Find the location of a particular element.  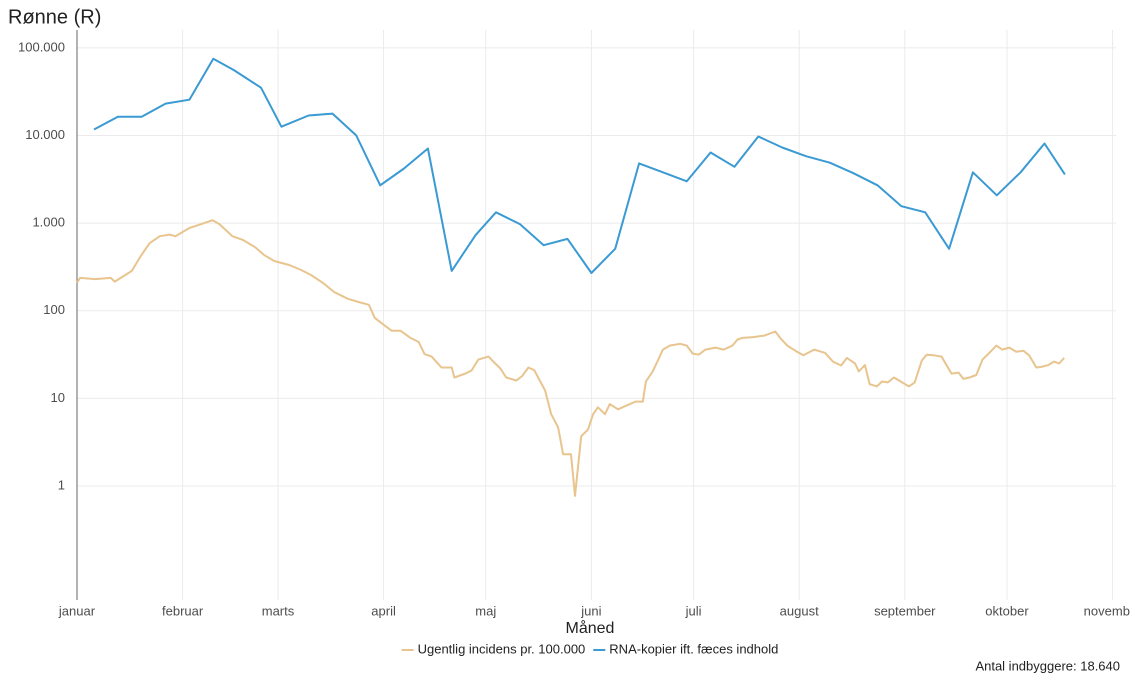

x-tick-label: marts is located at coordinates (278, 610).